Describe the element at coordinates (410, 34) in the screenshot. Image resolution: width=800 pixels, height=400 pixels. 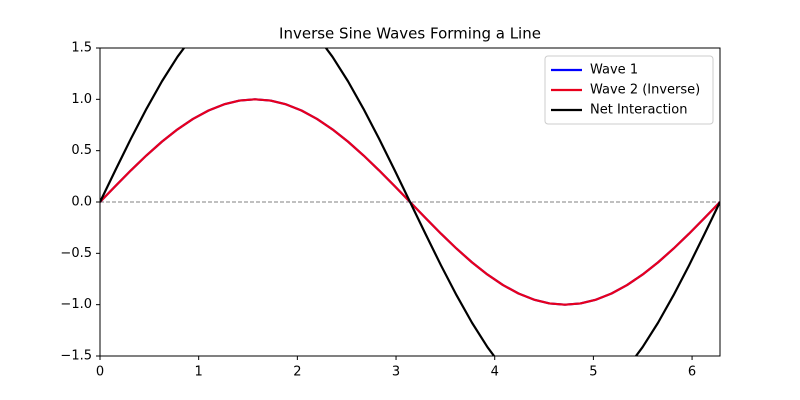
I see `chart-title: Inverse Sine Waves Forming a Line` at that location.